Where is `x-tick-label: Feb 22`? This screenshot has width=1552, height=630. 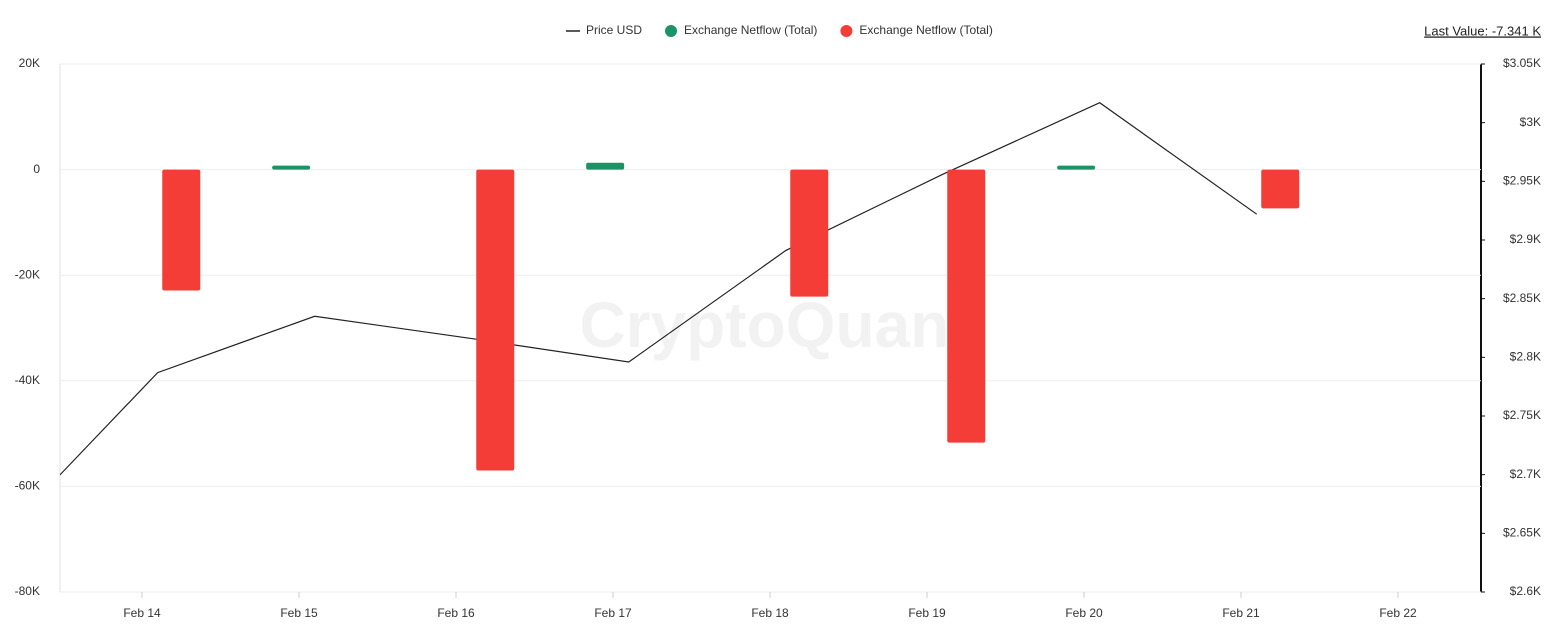
x-tick-label: Feb 22 is located at coordinates (1398, 613).